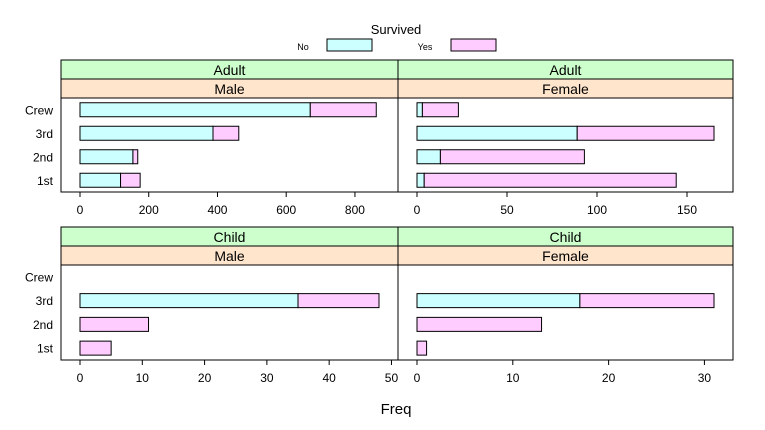 The height and width of the screenshot is (430, 765). Describe the element at coordinates (303, 47) in the screenshot. I see `legend-label-no: No` at that location.